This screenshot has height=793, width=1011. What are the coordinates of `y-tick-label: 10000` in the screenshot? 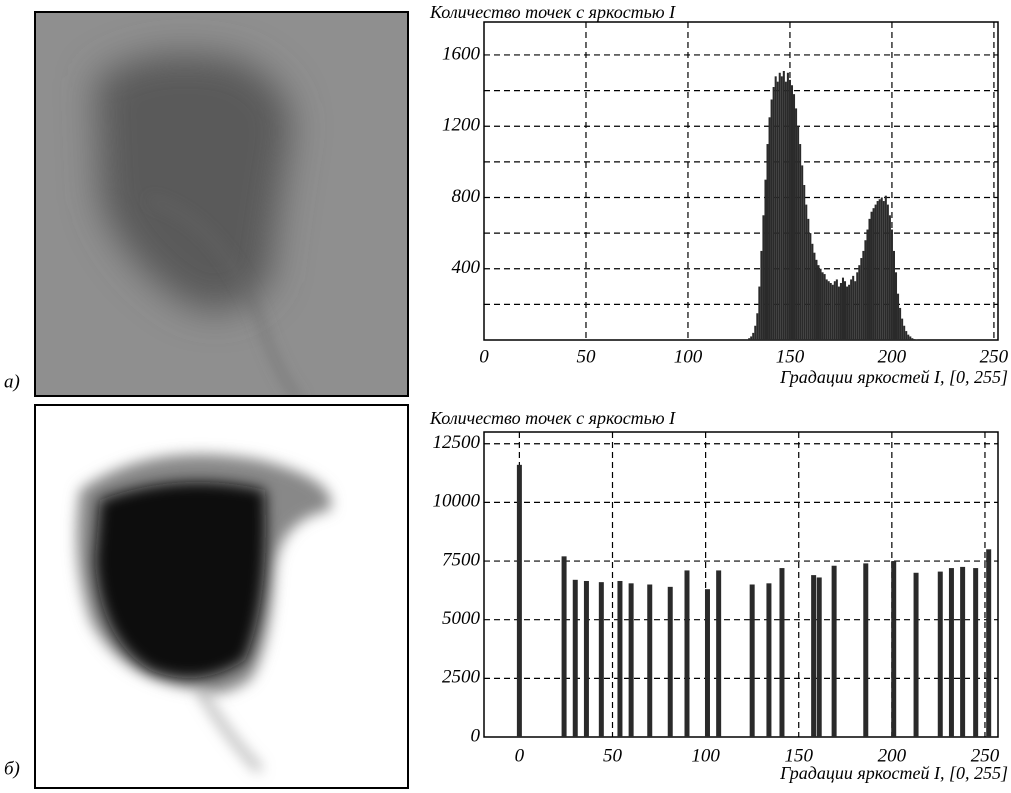 It's located at (457, 501).